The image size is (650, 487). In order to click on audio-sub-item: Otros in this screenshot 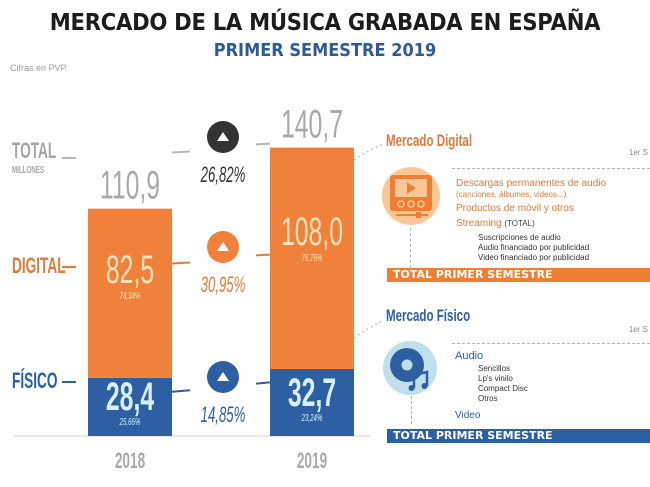, I will do `click(488, 398)`.